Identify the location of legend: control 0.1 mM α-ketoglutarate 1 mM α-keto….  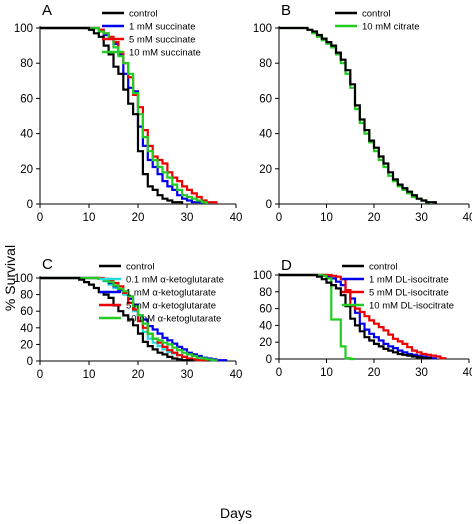
(161, 293).